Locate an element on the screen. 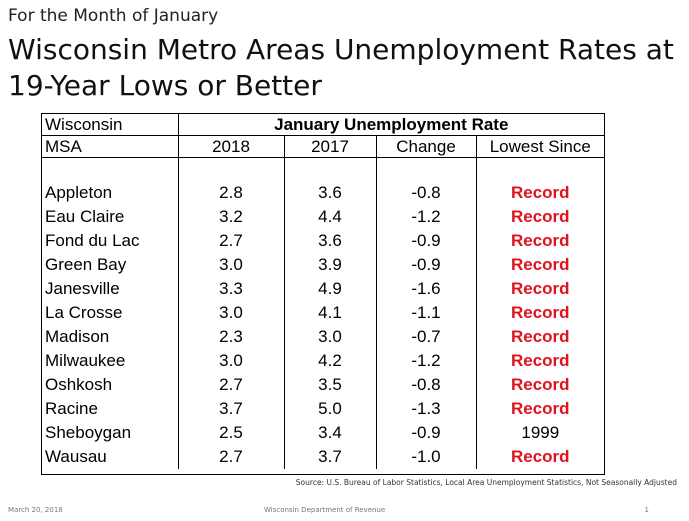  table-row: Fond du Lac 2.7 3.6 -0.9 Record is located at coordinates (323, 241).